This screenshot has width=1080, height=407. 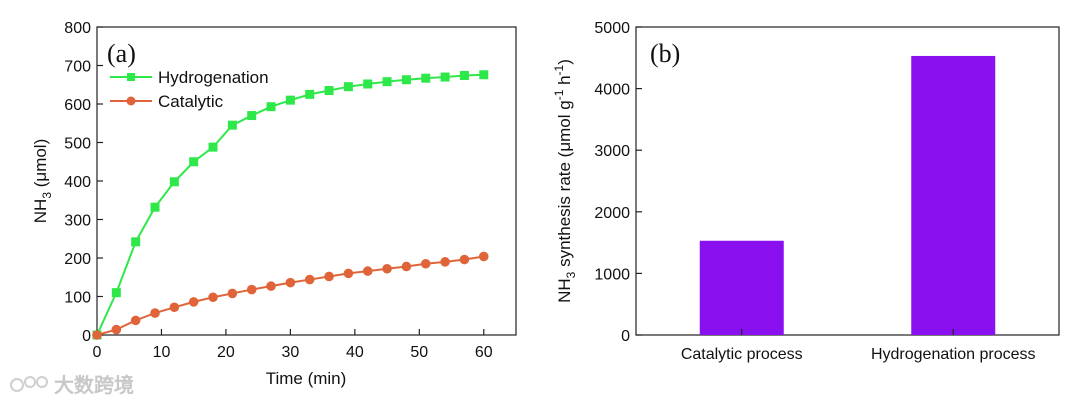 What do you see at coordinates (131, 101) in the screenshot?
I see `legend-catalytic-marker` at bounding box center [131, 101].